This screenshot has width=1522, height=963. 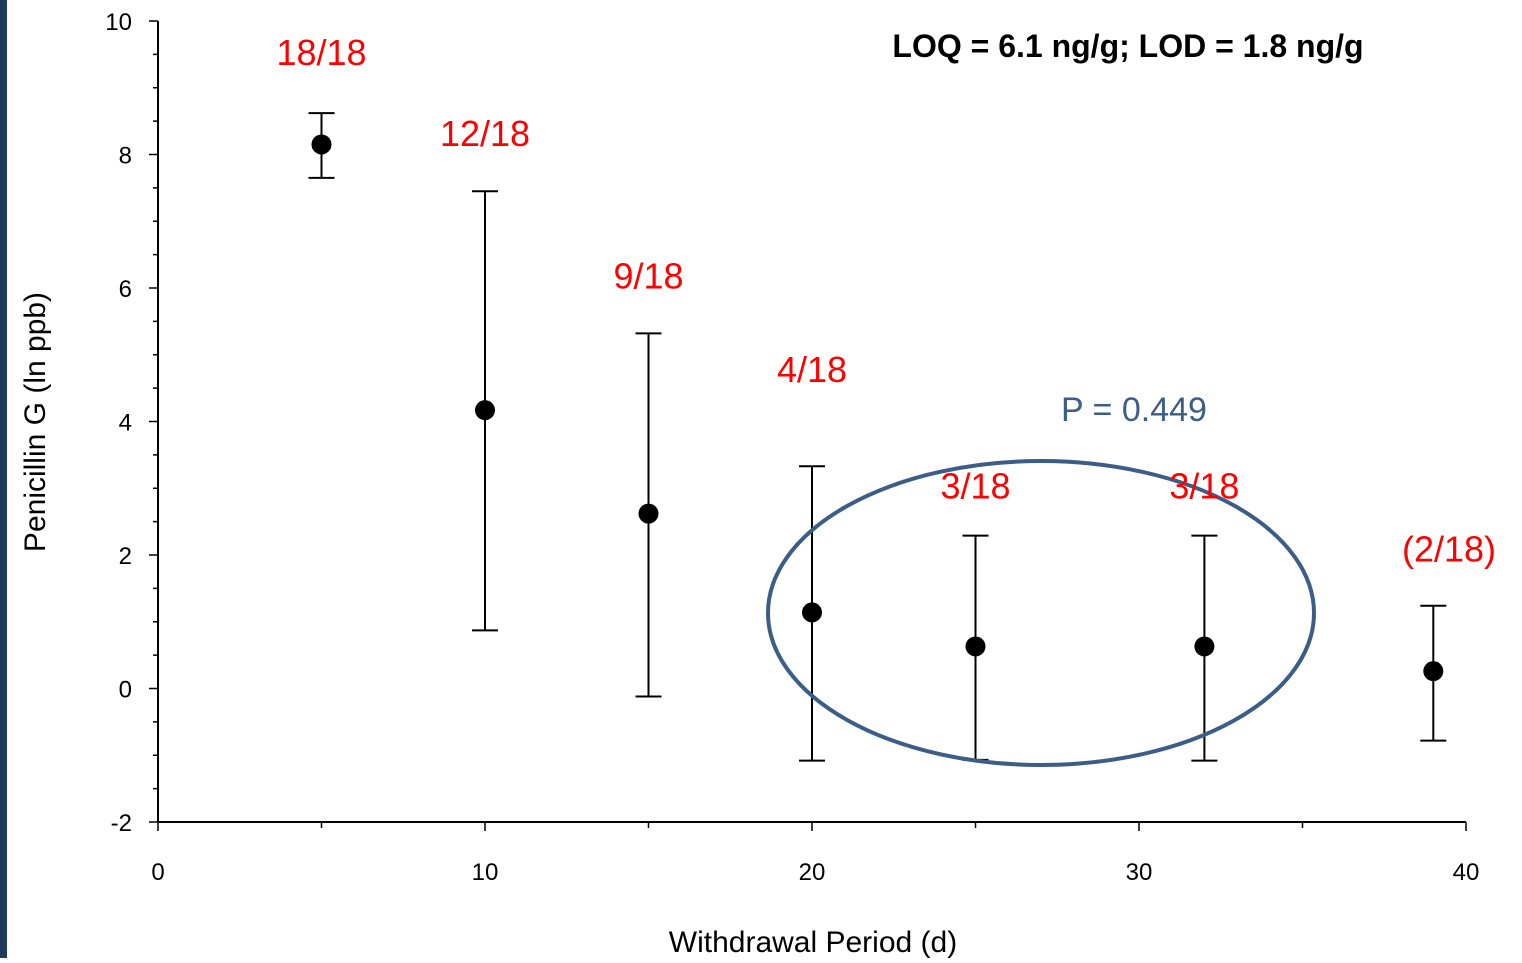 What do you see at coordinates (1134, 410) in the screenshot?
I see `p-value-label: P = 0.449` at bounding box center [1134, 410].